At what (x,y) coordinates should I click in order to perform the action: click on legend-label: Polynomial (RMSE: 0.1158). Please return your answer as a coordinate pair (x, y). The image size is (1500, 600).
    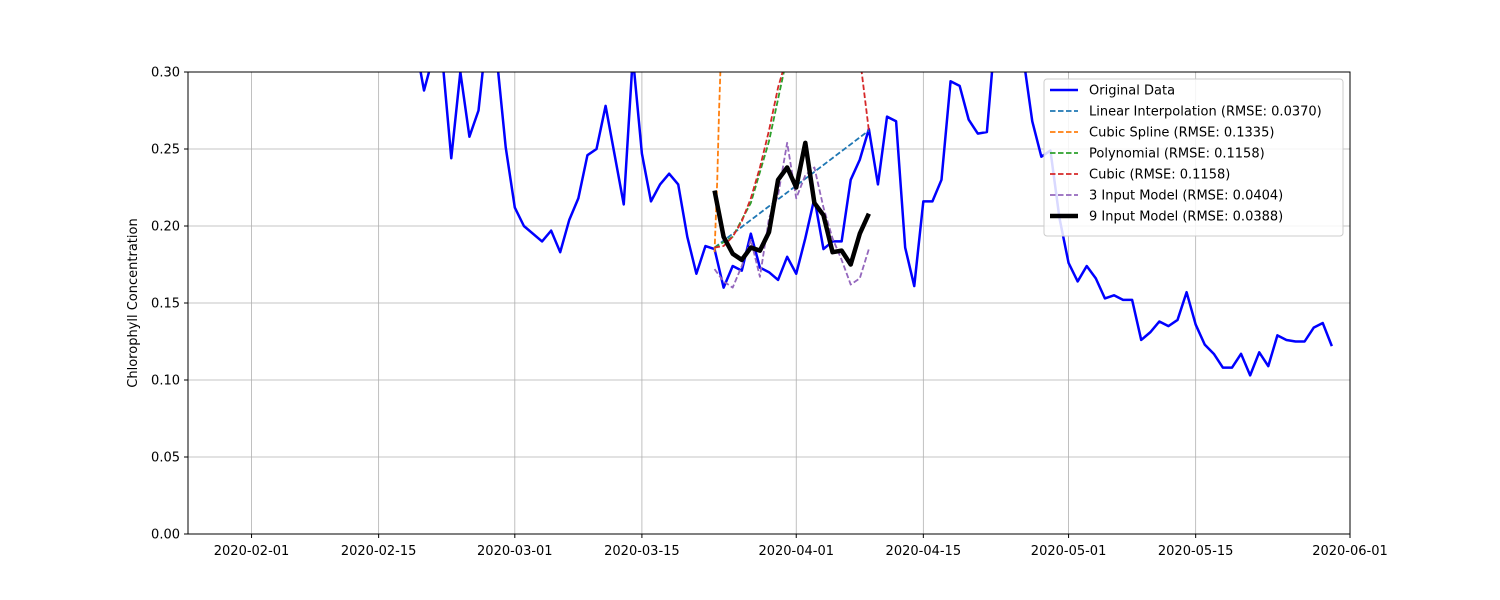
    Looking at the image, I should click on (1177, 154).